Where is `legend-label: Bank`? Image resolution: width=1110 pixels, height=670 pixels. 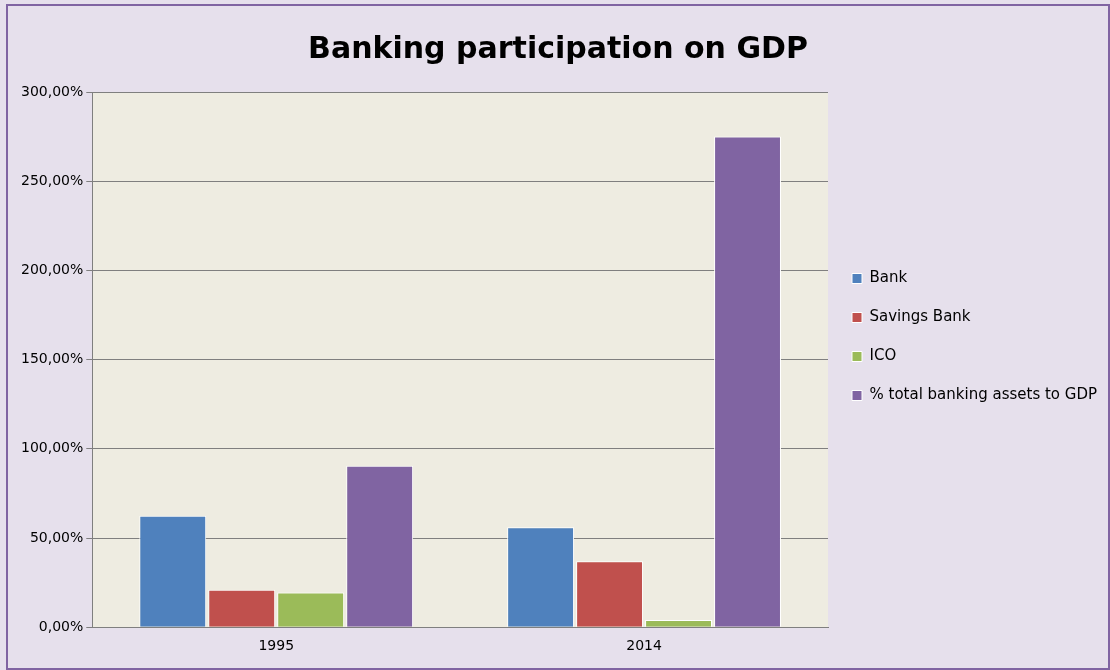
legend-label: Bank is located at coordinates (888, 277).